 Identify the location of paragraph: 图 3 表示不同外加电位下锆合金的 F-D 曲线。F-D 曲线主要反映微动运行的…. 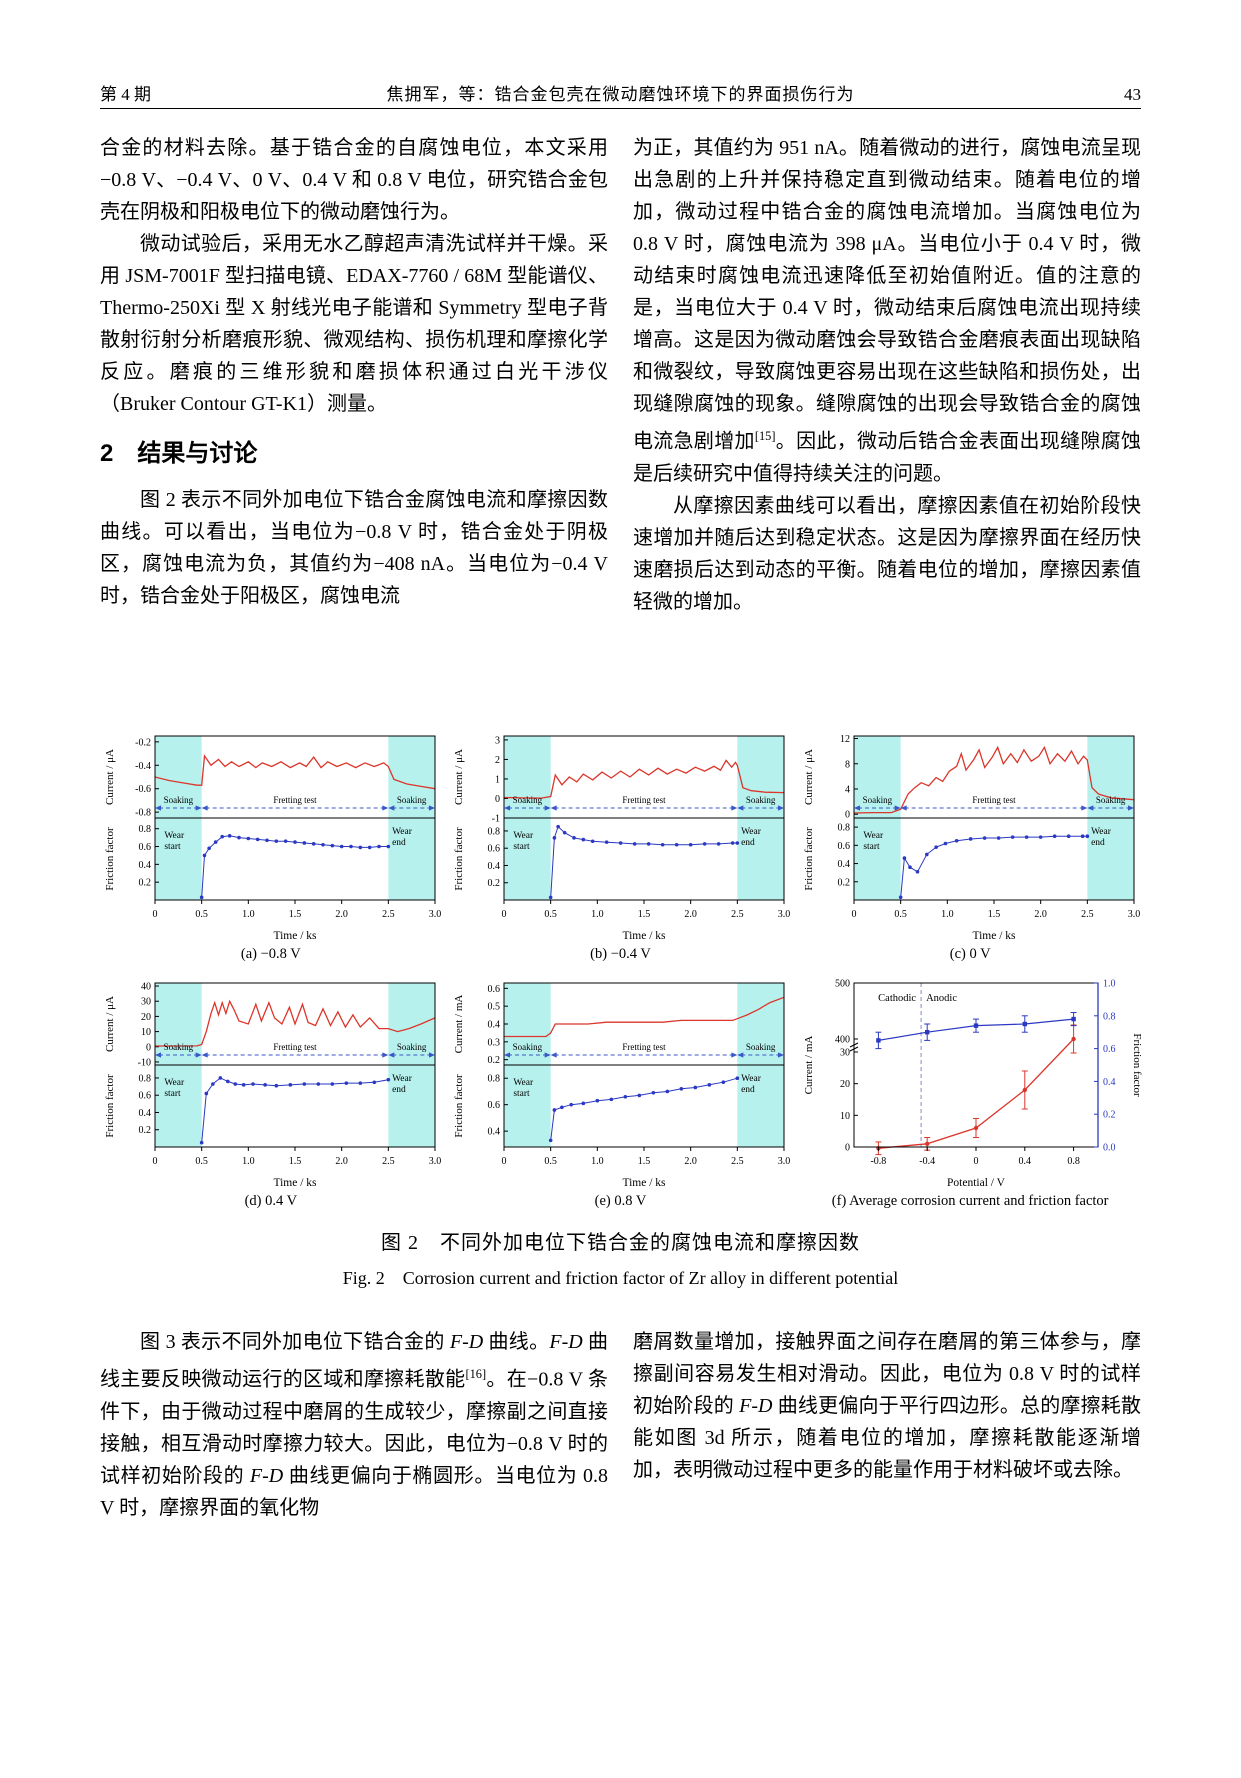
(354, 1425).